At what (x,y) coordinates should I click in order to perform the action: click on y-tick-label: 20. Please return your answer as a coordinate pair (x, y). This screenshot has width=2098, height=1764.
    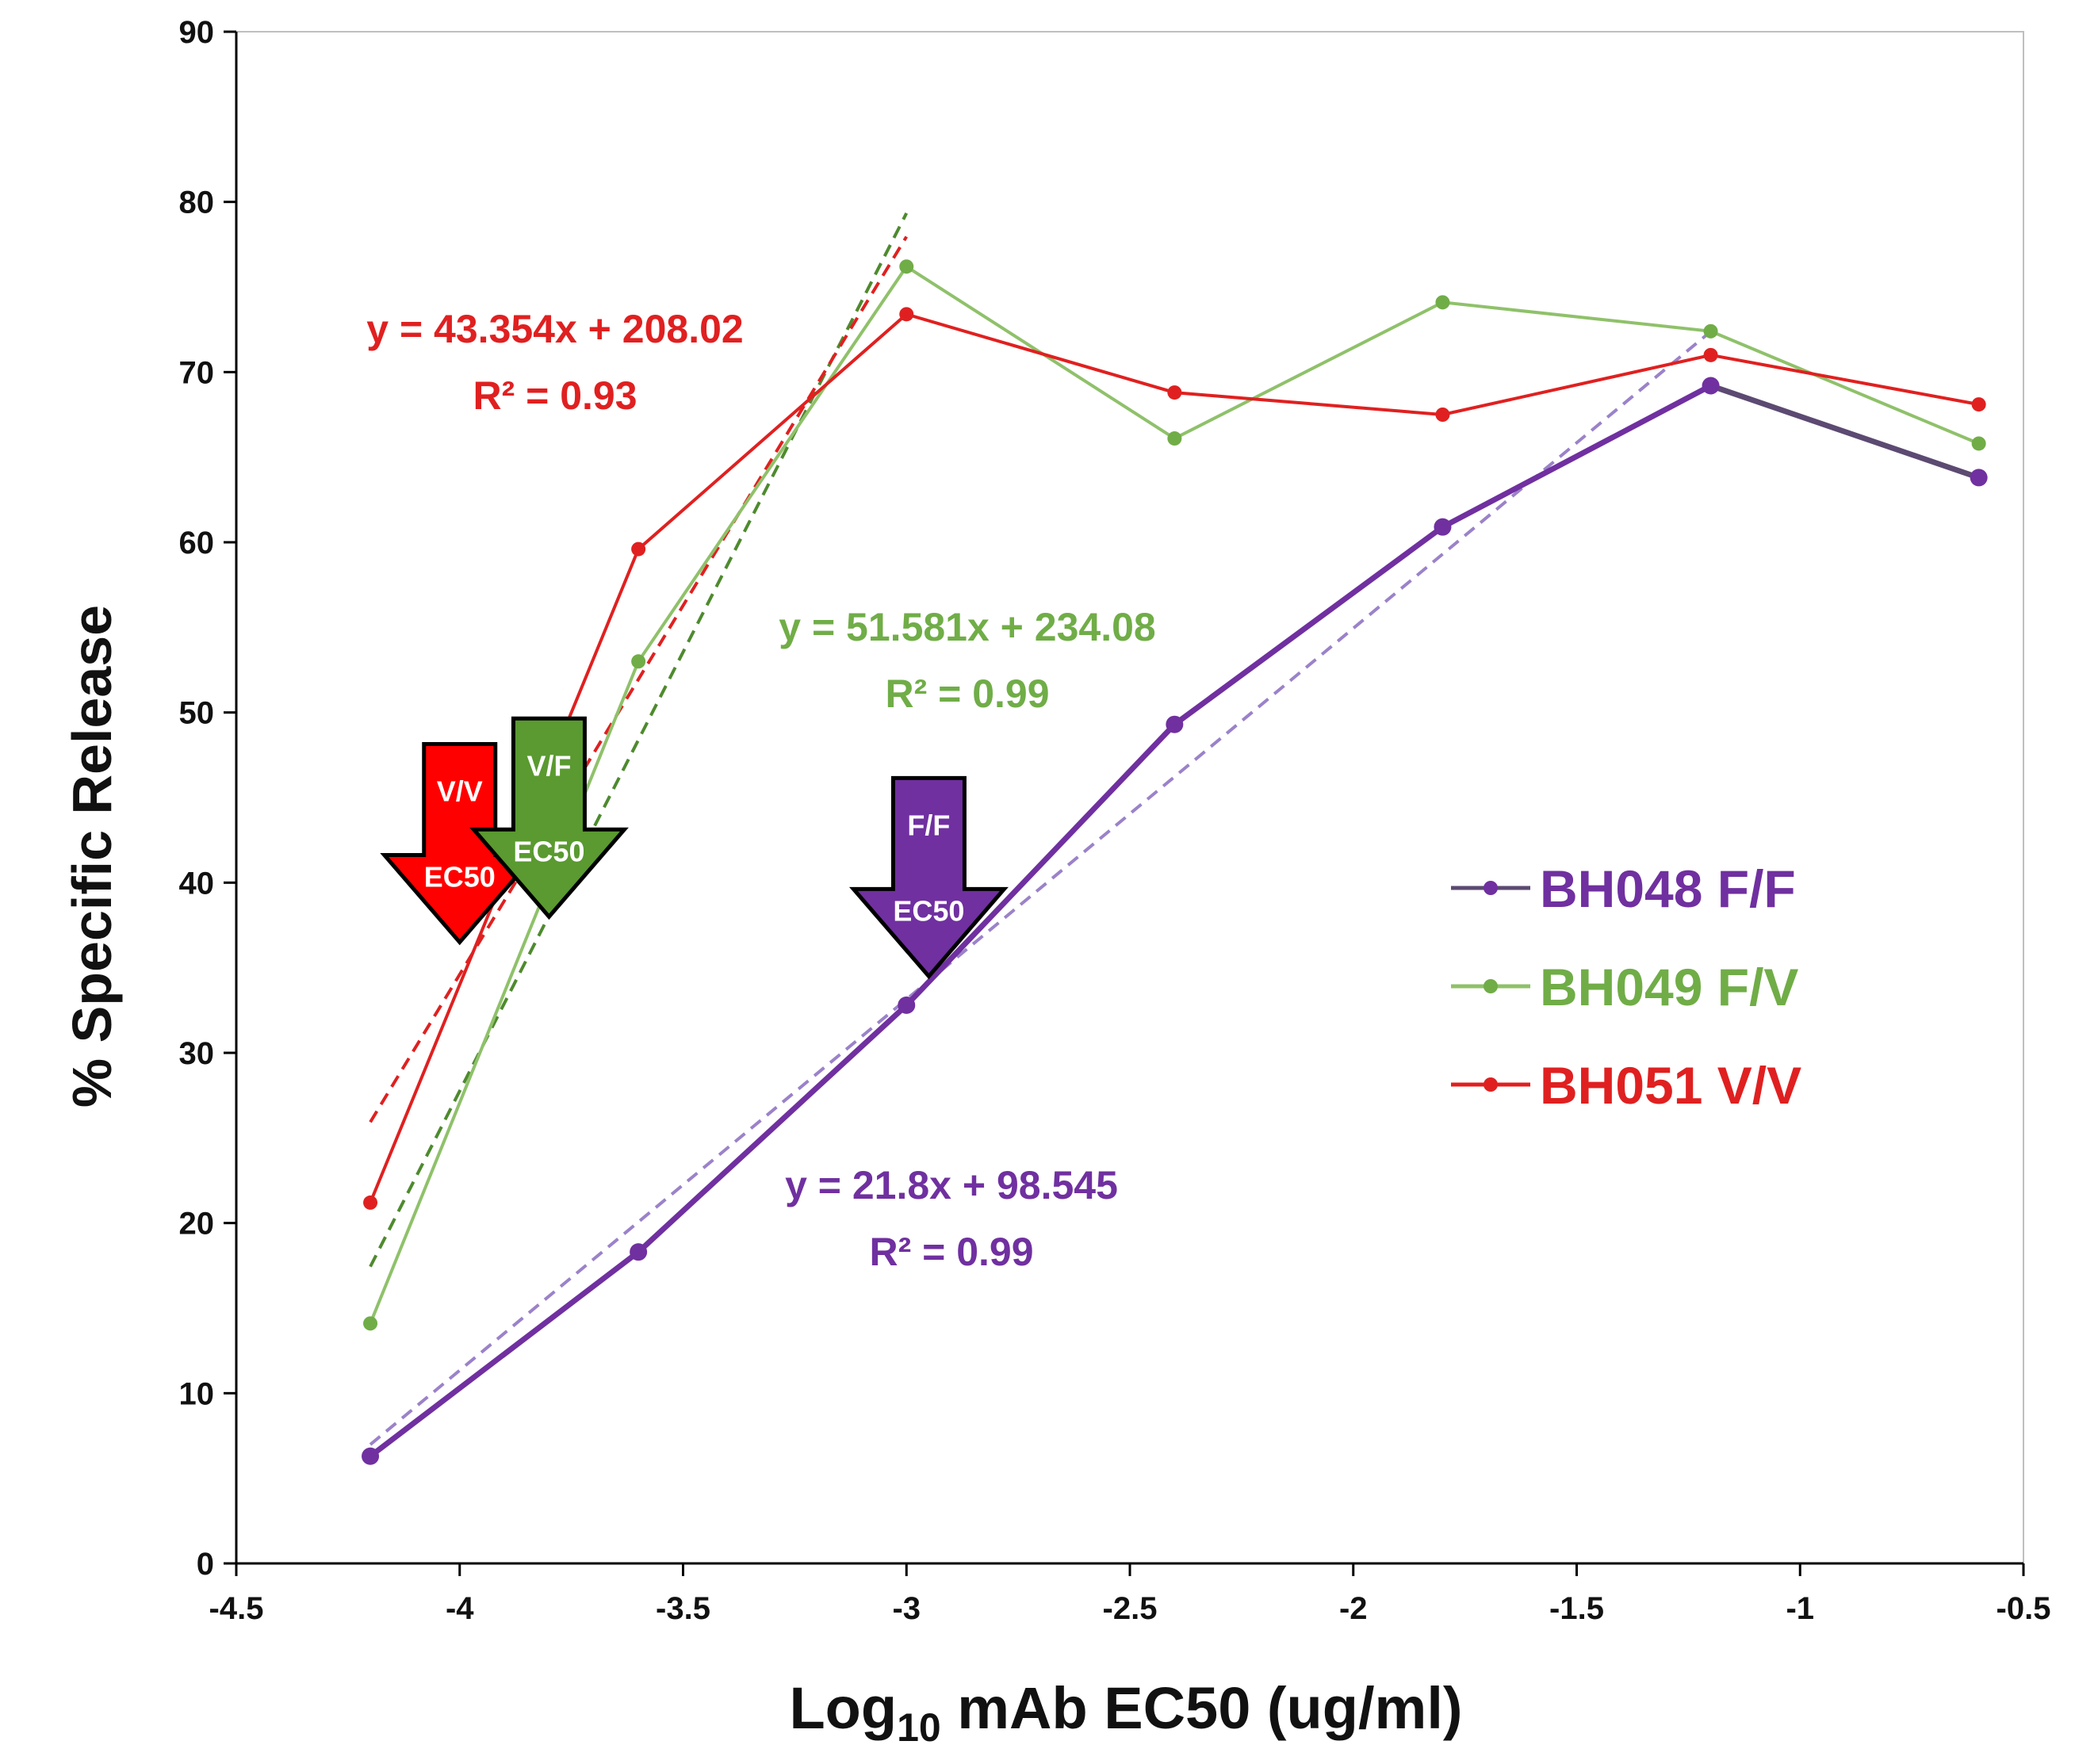
    Looking at the image, I should click on (197, 1224).